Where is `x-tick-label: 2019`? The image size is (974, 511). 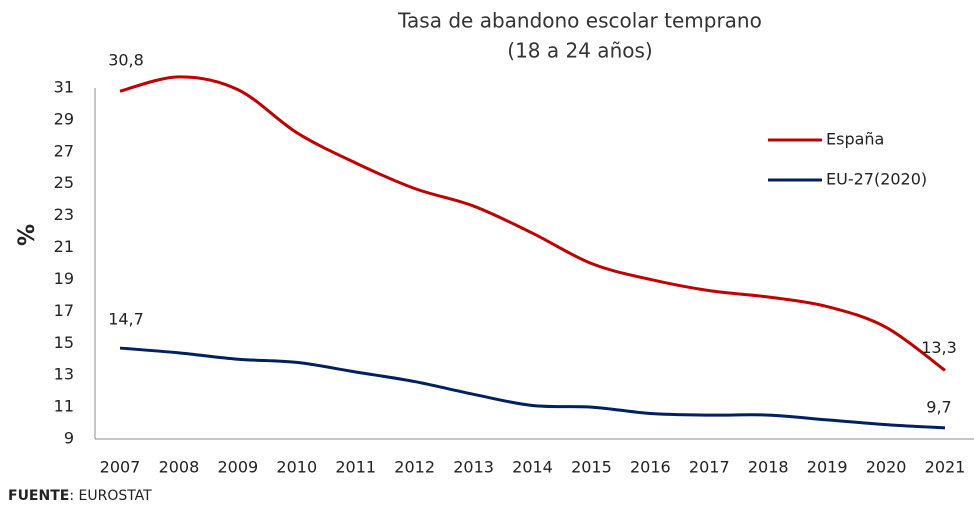 x-tick-label: 2019 is located at coordinates (827, 467).